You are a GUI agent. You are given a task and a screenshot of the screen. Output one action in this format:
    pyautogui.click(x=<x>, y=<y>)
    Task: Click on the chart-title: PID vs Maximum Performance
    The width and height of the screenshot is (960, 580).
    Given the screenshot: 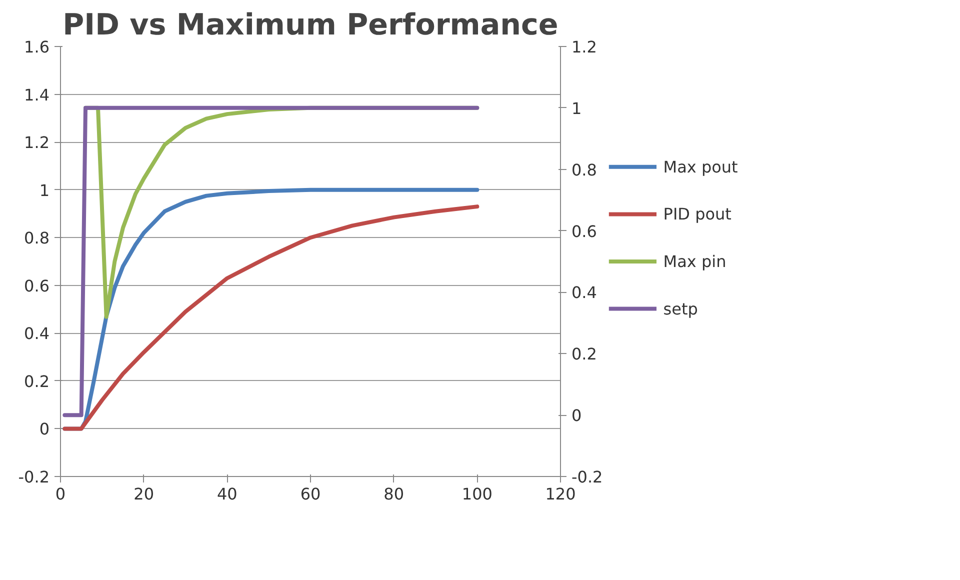 What is the action you would take?
    pyautogui.click(x=310, y=25)
    